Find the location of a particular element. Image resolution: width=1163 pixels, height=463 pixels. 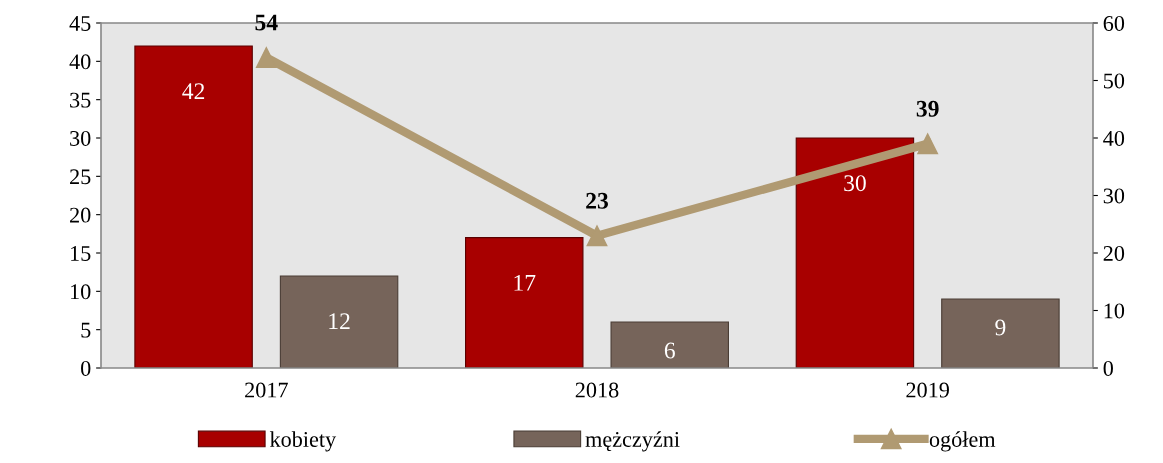

y2-tick-label: 50 is located at coordinates (1114, 81).